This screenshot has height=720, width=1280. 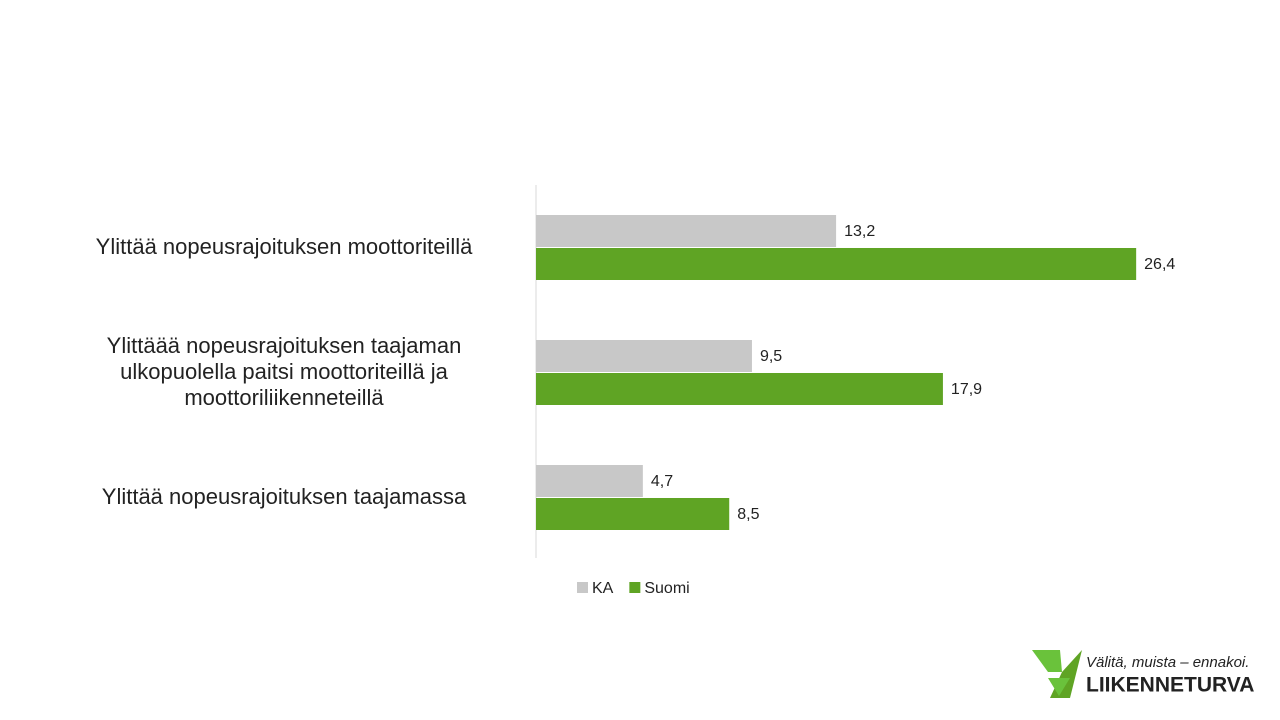 I want to click on legend-label: KA, so click(x=603, y=588).